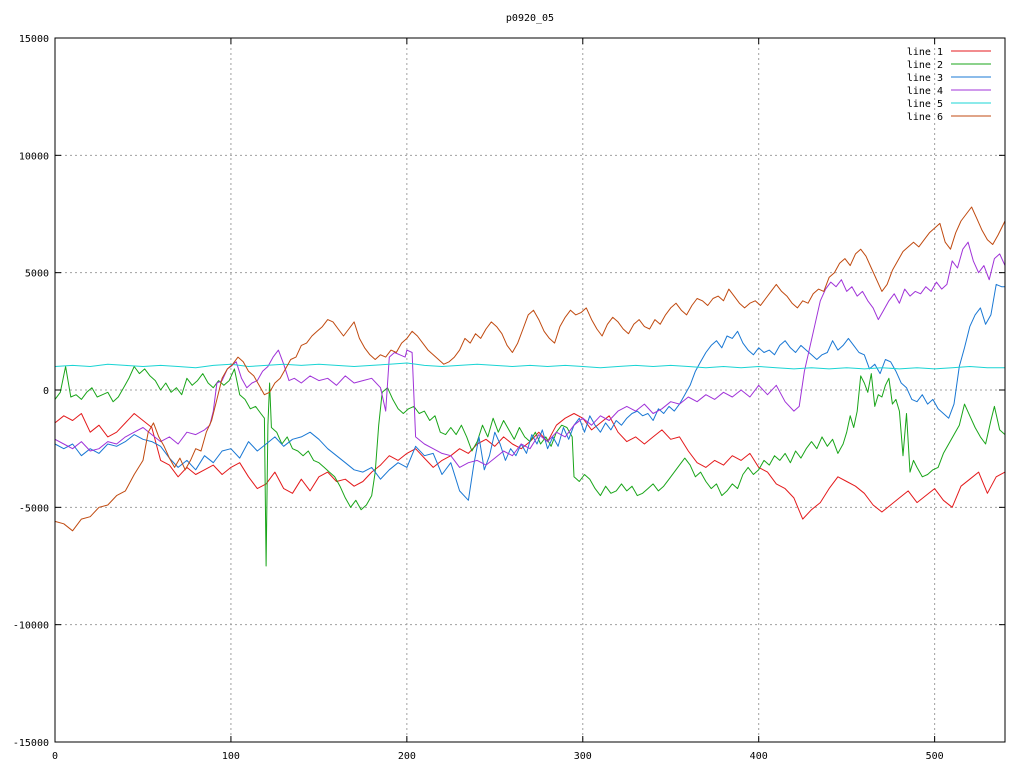  I want to click on legend-label: line 5, so click(925, 104).